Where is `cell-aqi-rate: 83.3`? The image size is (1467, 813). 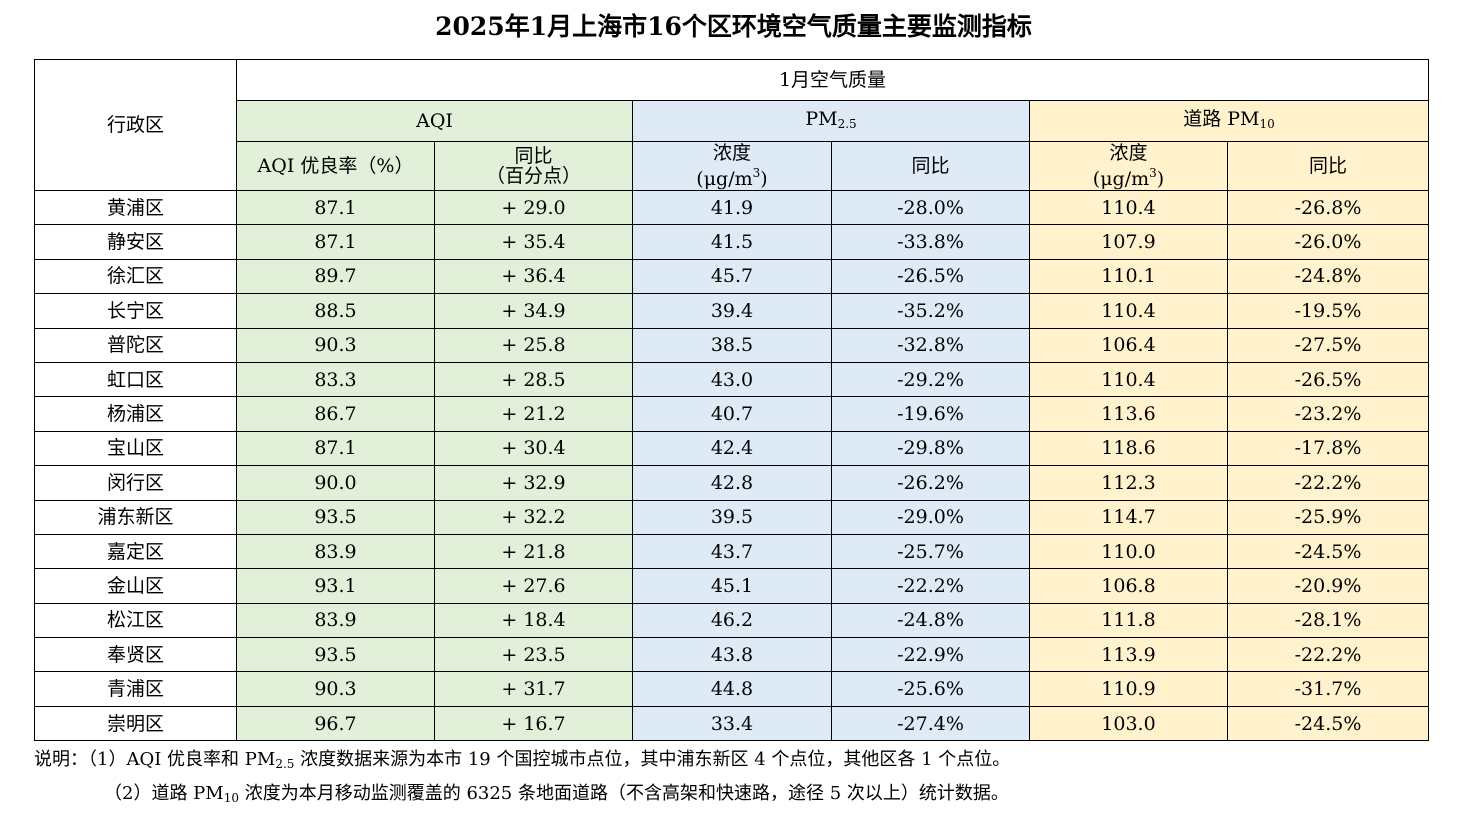
cell-aqi-rate: 83.3 is located at coordinates (335, 379).